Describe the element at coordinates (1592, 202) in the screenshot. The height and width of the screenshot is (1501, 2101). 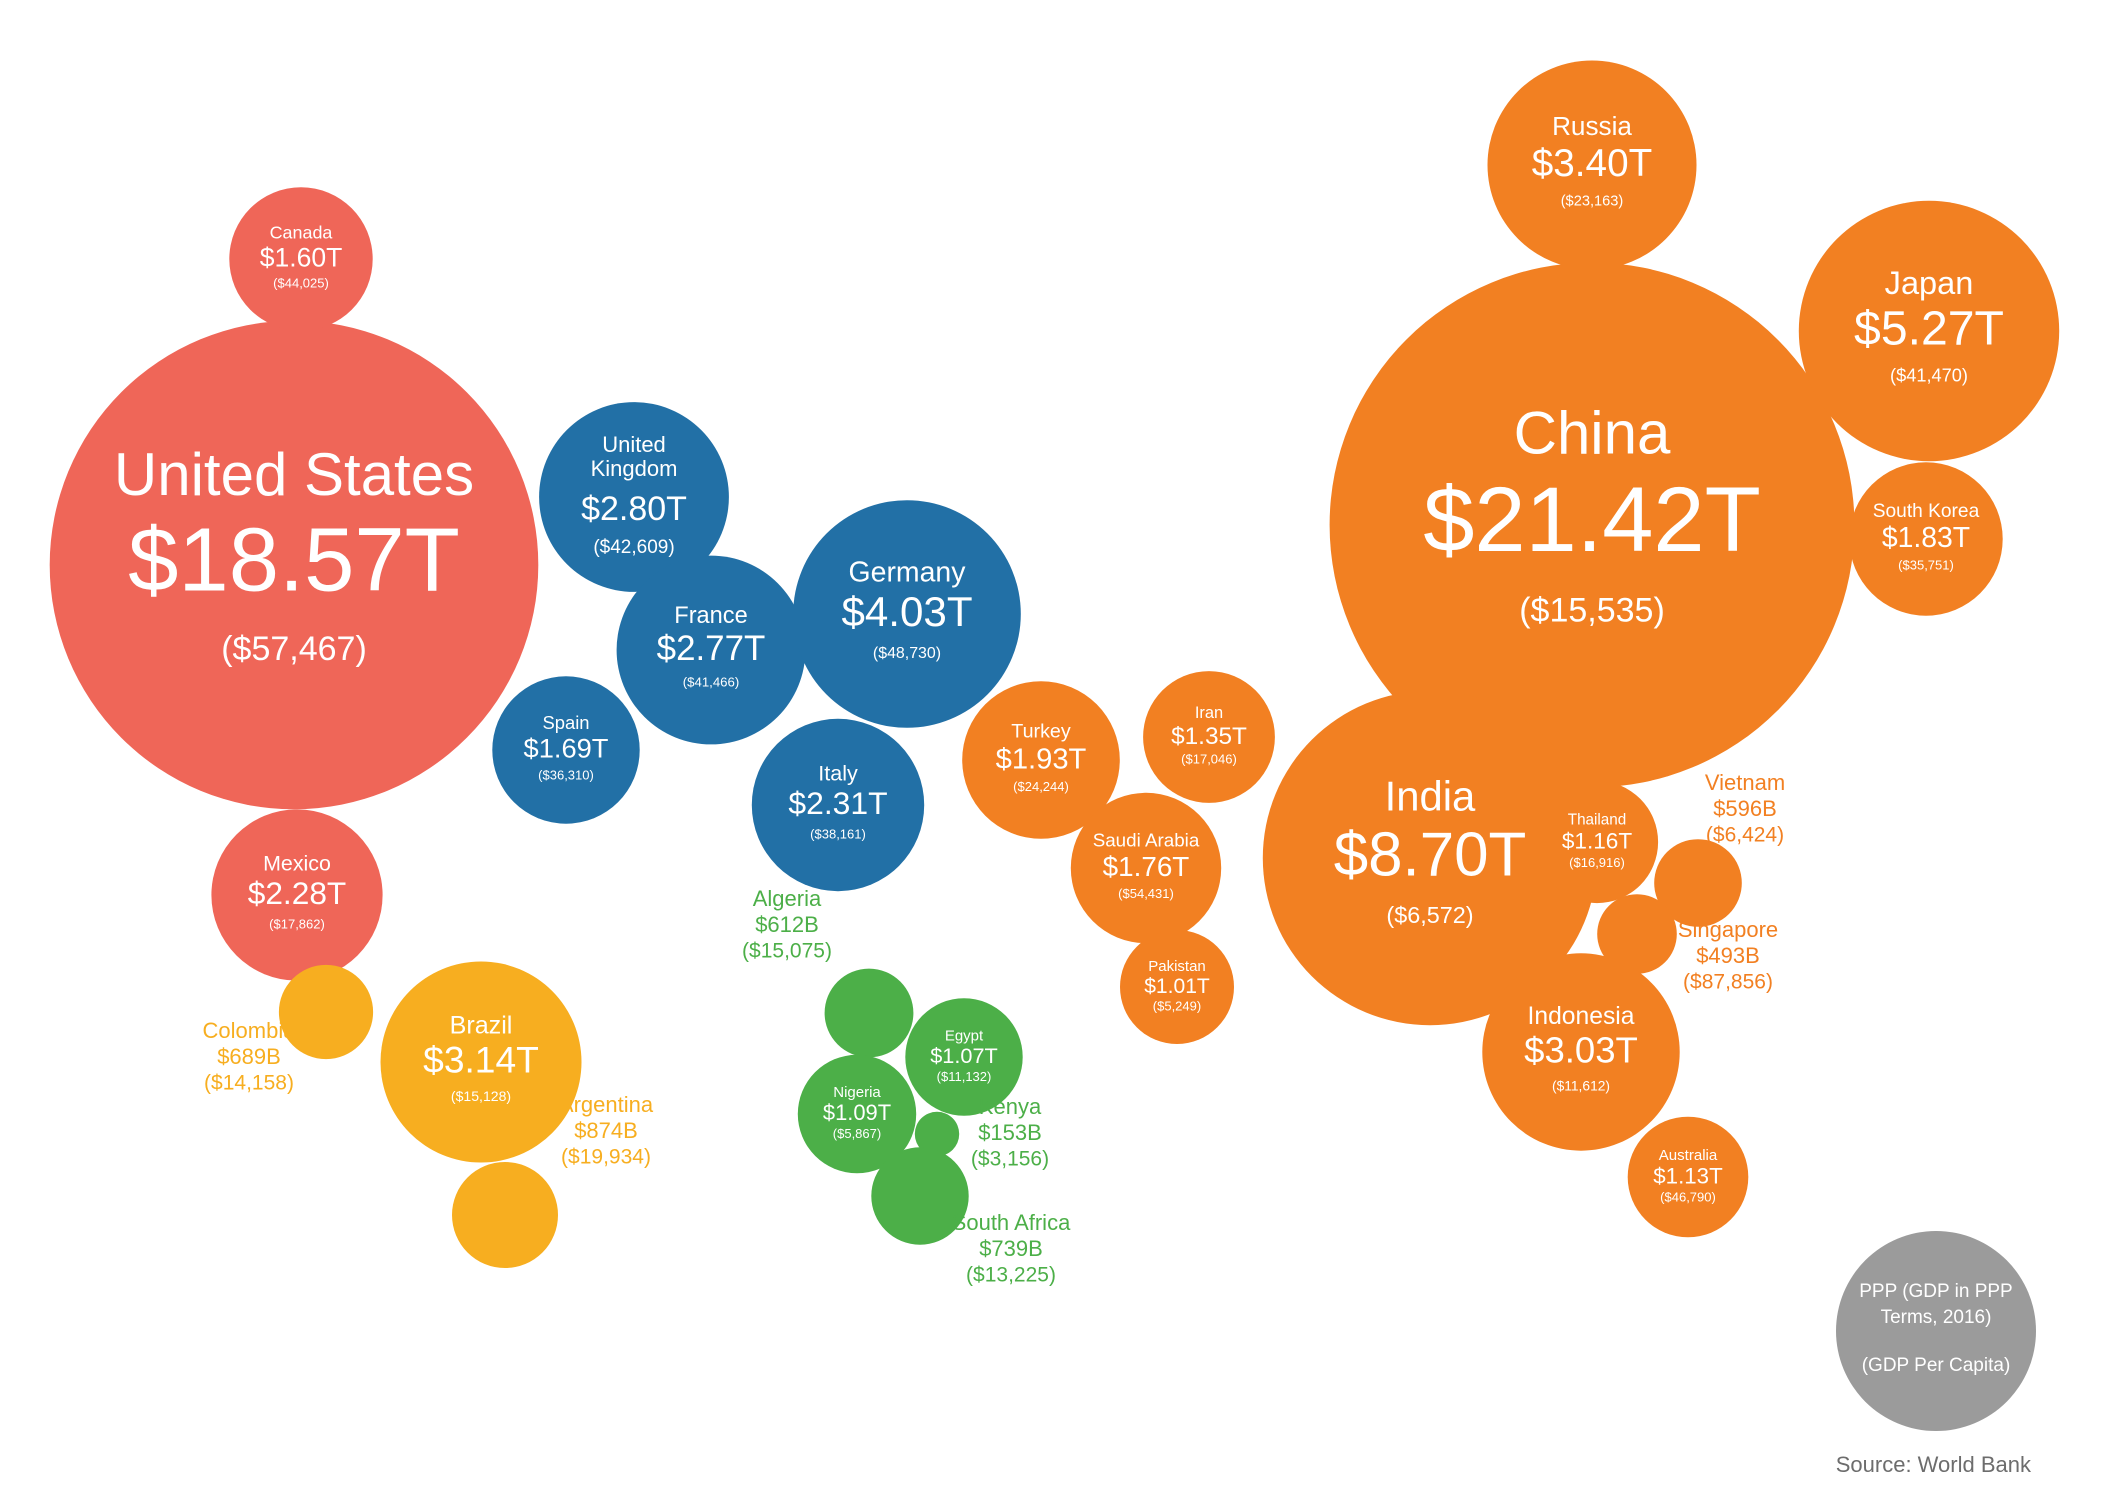
I see `label-per-capita-russia: ($23,163)` at that location.